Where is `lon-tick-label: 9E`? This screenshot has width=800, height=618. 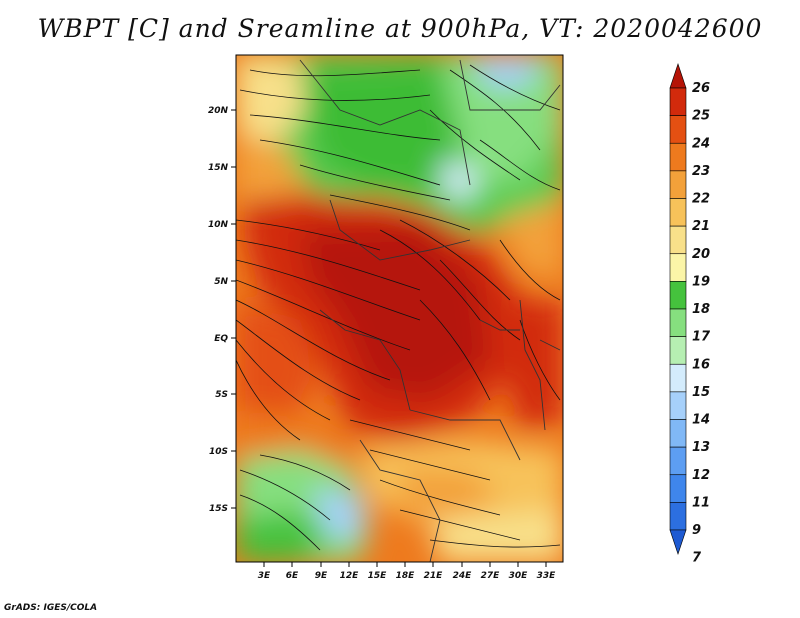 lon-tick-label: 9E is located at coordinates (321, 576).